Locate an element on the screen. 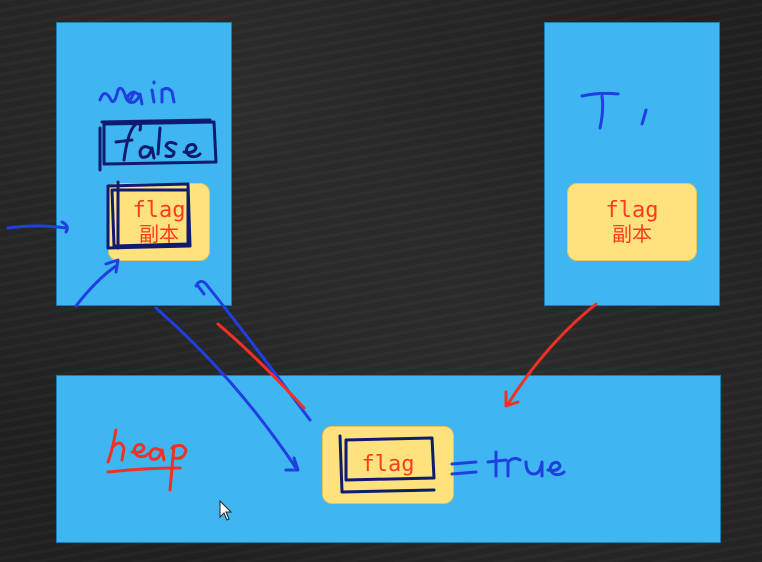  t1-flag-copy-card: flag 副本 is located at coordinates (632, 222).